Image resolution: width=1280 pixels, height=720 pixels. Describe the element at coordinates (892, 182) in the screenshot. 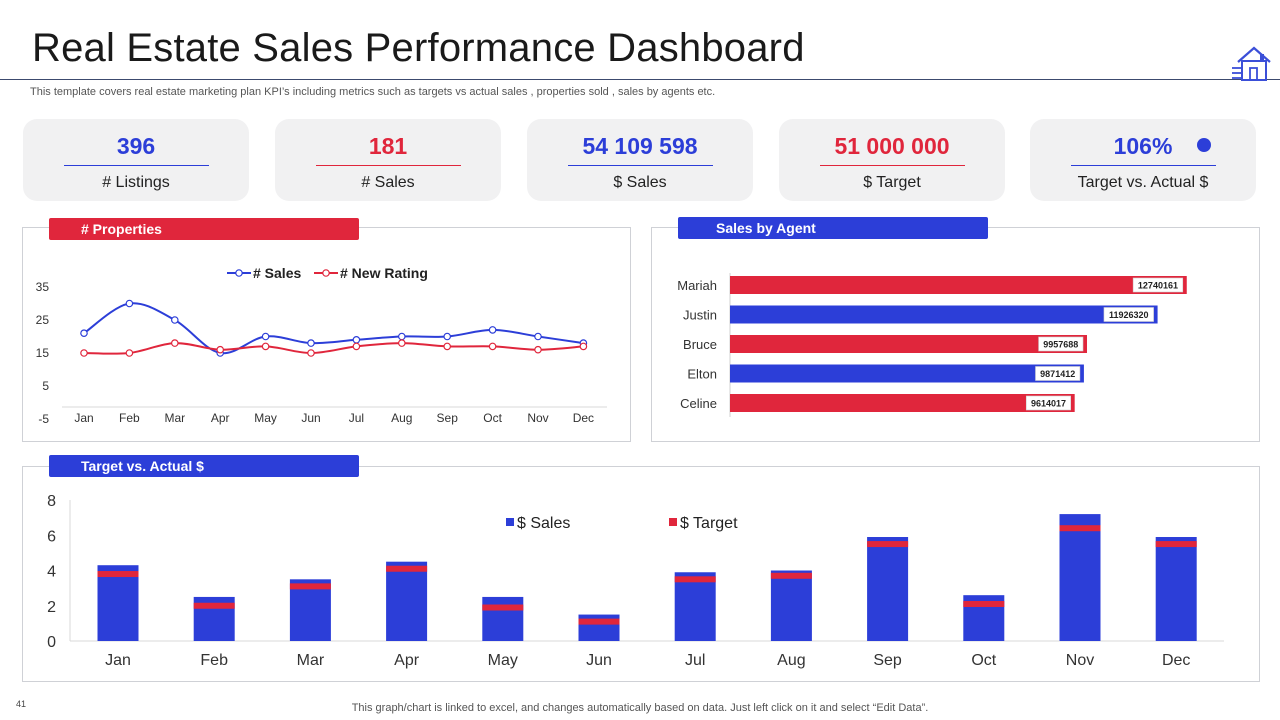

I see `kpi-label: $ Target` at that location.